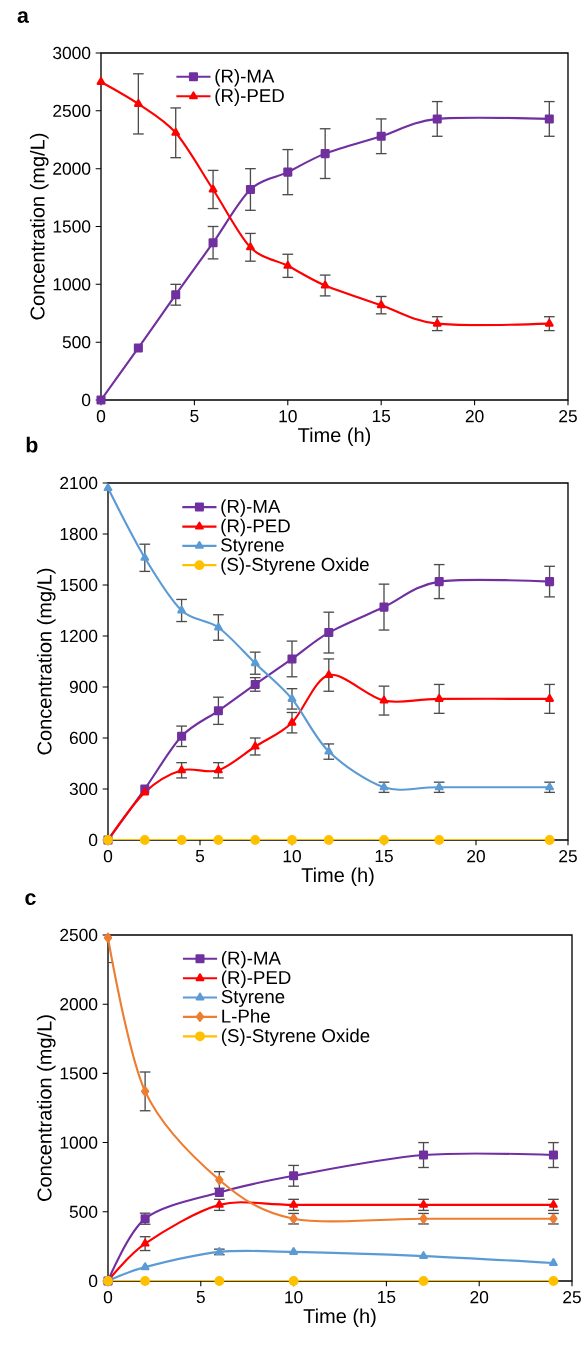 The width and height of the screenshot is (584, 1348). What do you see at coordinates (72, 53) in the screenshot?
I see `y-tick-label: 3000` at bounding box center [72, 53].